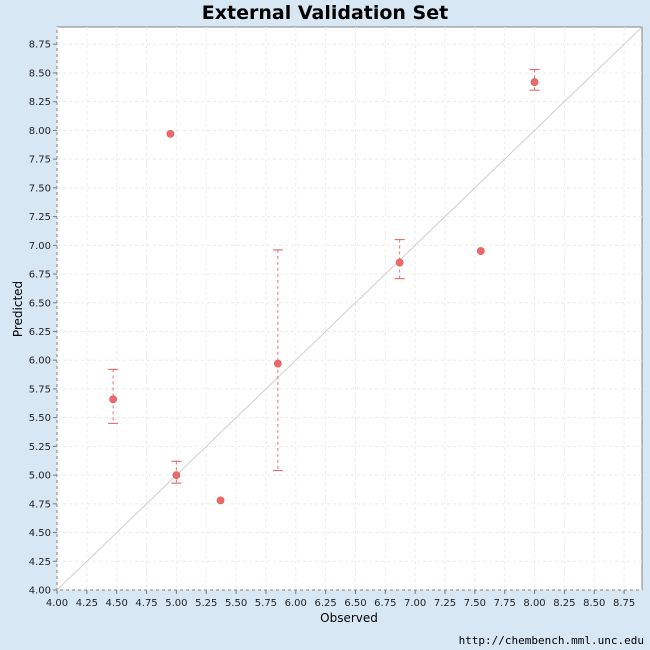 The image size is (650, 650). I want to click on y-axis-label: Predicted, so click(18, 309).